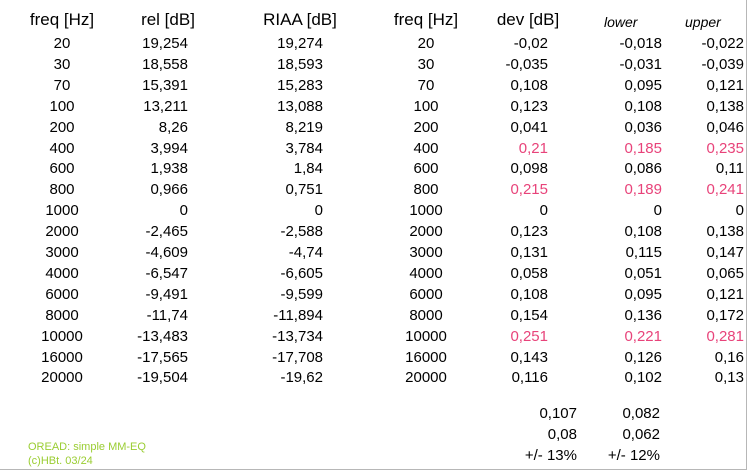 This screenshot has width=755, height=476. What do you see at coordinates (308, 169) in the screenshot?
I see `riaa-cell: 1,84` at bounding box center [308, 169].